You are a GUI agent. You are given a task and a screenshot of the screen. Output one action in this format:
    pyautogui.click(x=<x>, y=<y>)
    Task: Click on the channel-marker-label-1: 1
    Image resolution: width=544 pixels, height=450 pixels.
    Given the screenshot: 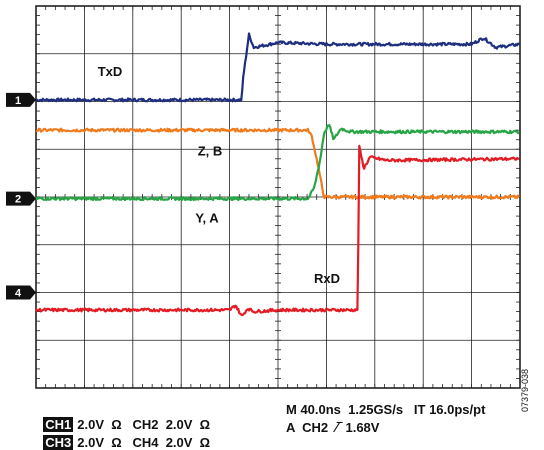 What is the action you would take?
    pyautogui.click(x=18, y=101)
    